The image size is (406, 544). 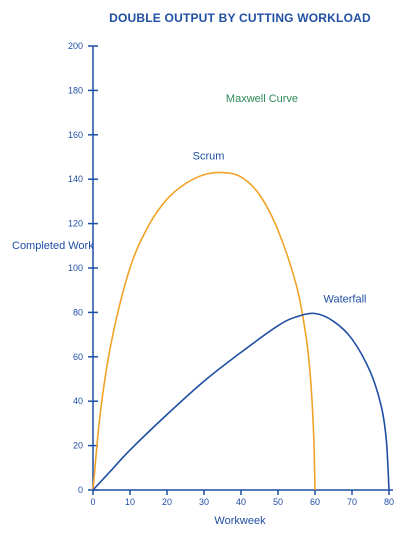 I want to click on y-tick-label: 140, so click(x=75, y=179).